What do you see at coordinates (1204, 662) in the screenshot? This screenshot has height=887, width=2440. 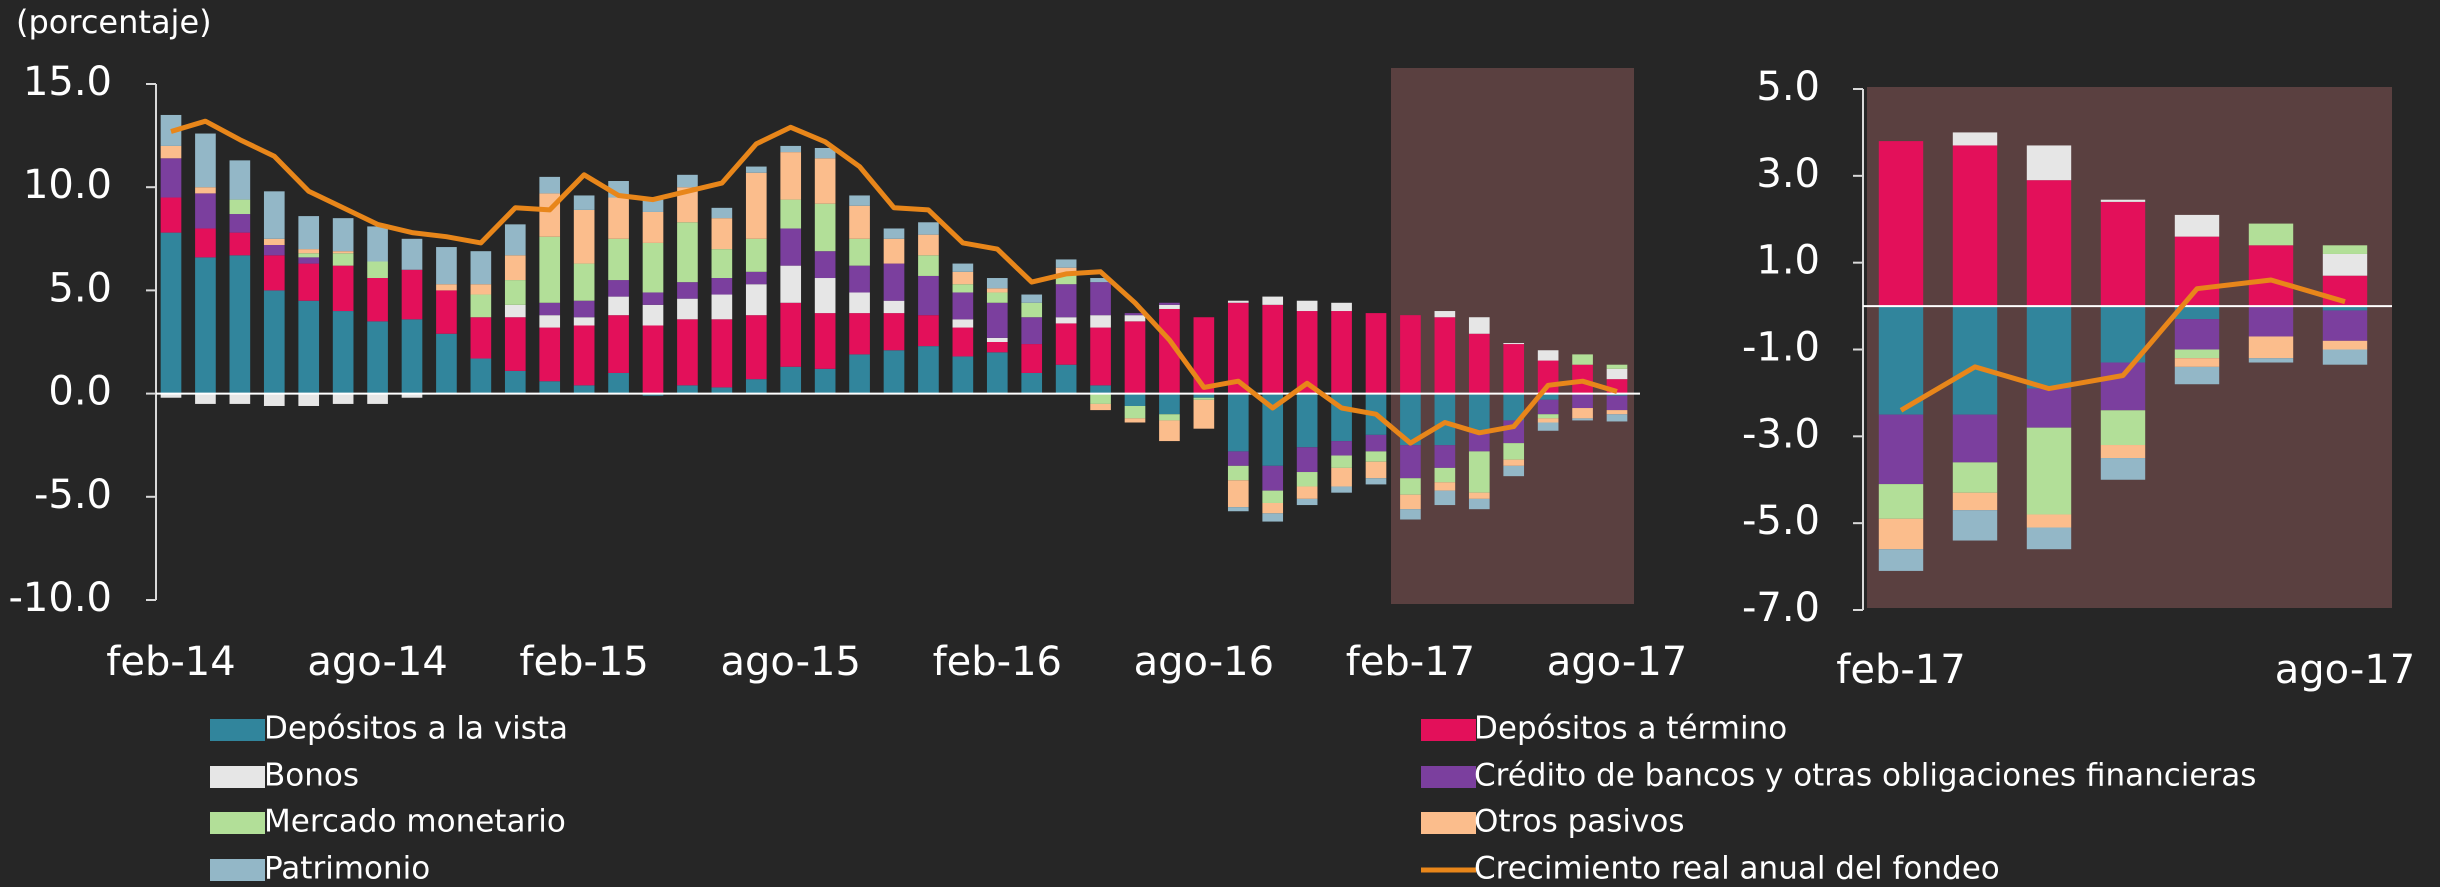 I see `x-tick-label: ago-16` at bounding box center [1204, 662].